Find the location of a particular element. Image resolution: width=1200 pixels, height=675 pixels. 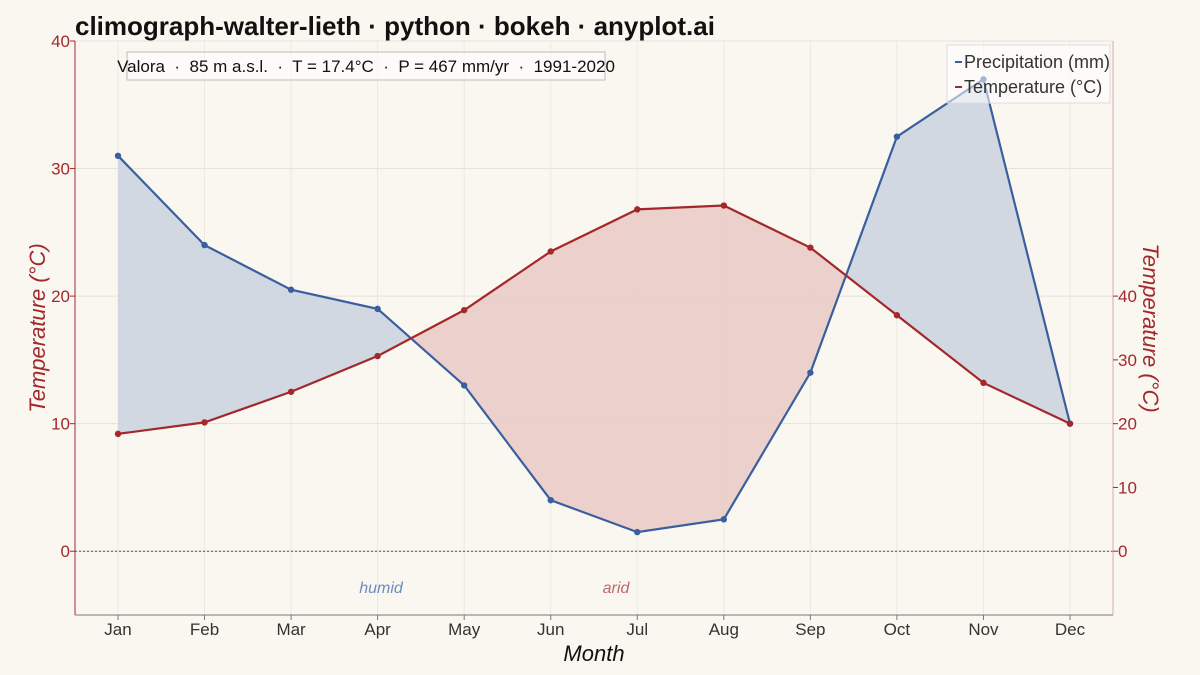

x-tick-may: May is located at coordinates (464, 629).